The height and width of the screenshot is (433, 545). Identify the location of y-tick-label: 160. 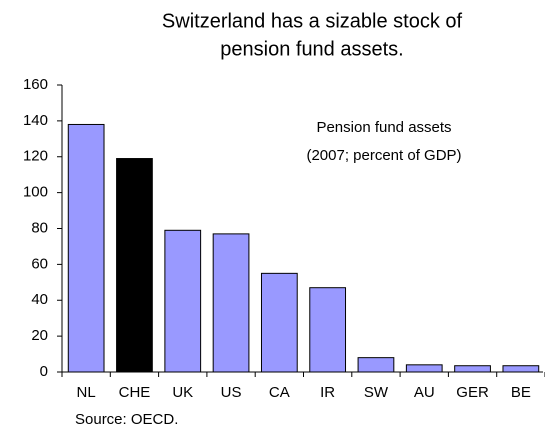
(35, 84).